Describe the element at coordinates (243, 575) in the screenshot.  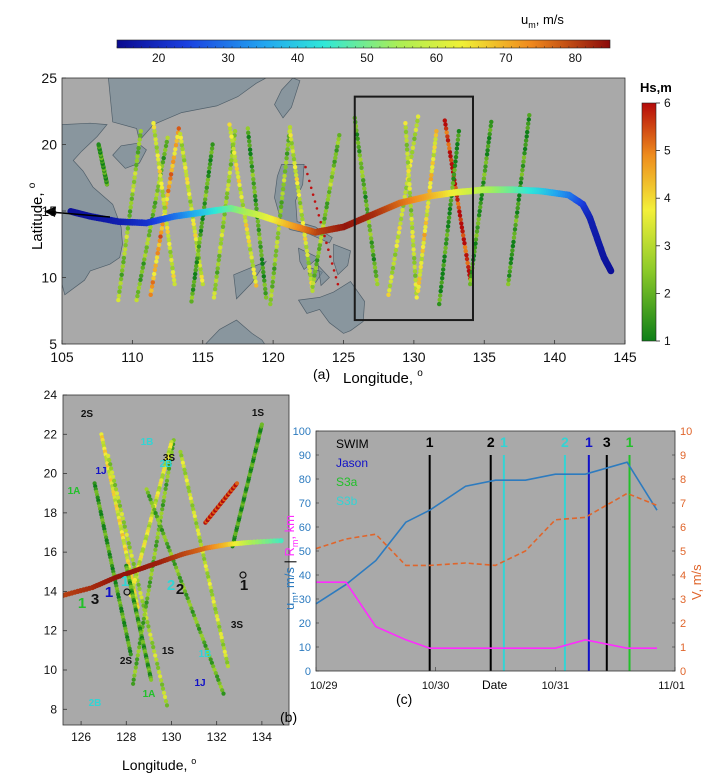
I see `panel-b-marker` at that location.